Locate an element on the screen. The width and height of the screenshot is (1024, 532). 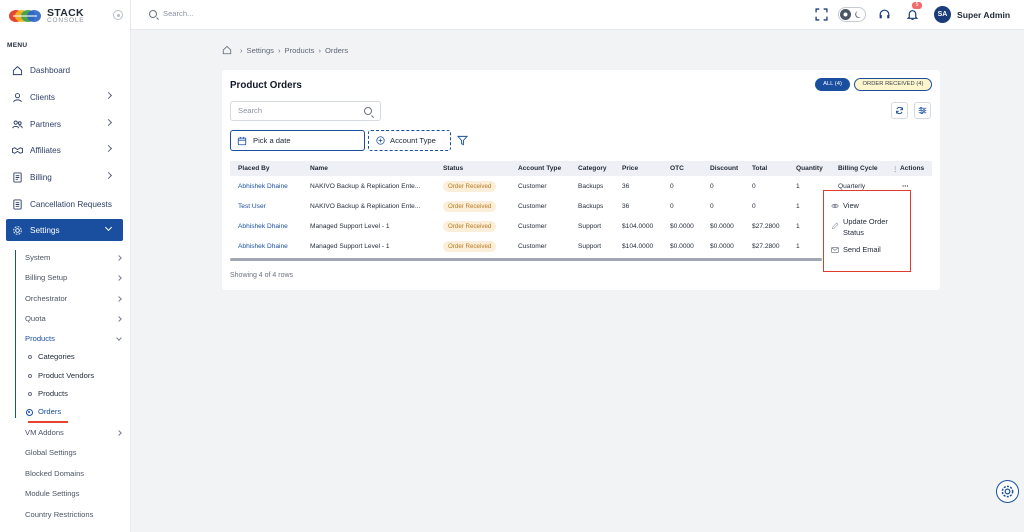
bell-icon is located at coordinates (912, 14).